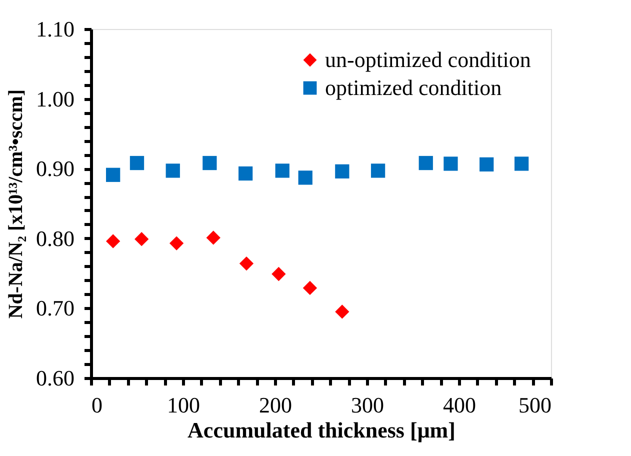 The height and width of the screenshot is (456, 631). What do you see at coordinates (413, 87) in the screenshot?
I see `legend-label: optimized condition` at bounding box center [413, 87].